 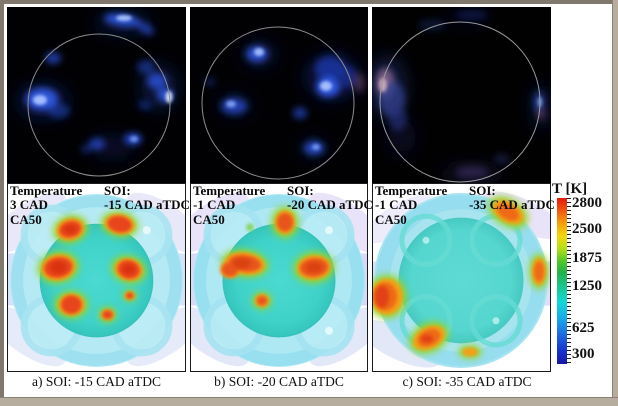 What do you see at coordinates (587, 286) in the screenshot?
I see `colorbar-tick-label: 1250` at bounding box center [587, 286].